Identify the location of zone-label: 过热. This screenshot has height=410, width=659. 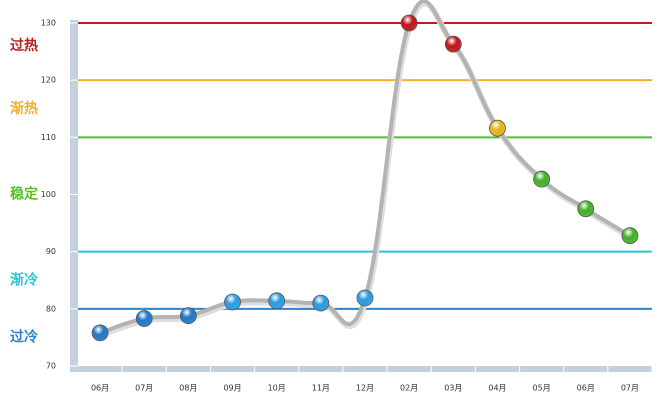
(24, 45).